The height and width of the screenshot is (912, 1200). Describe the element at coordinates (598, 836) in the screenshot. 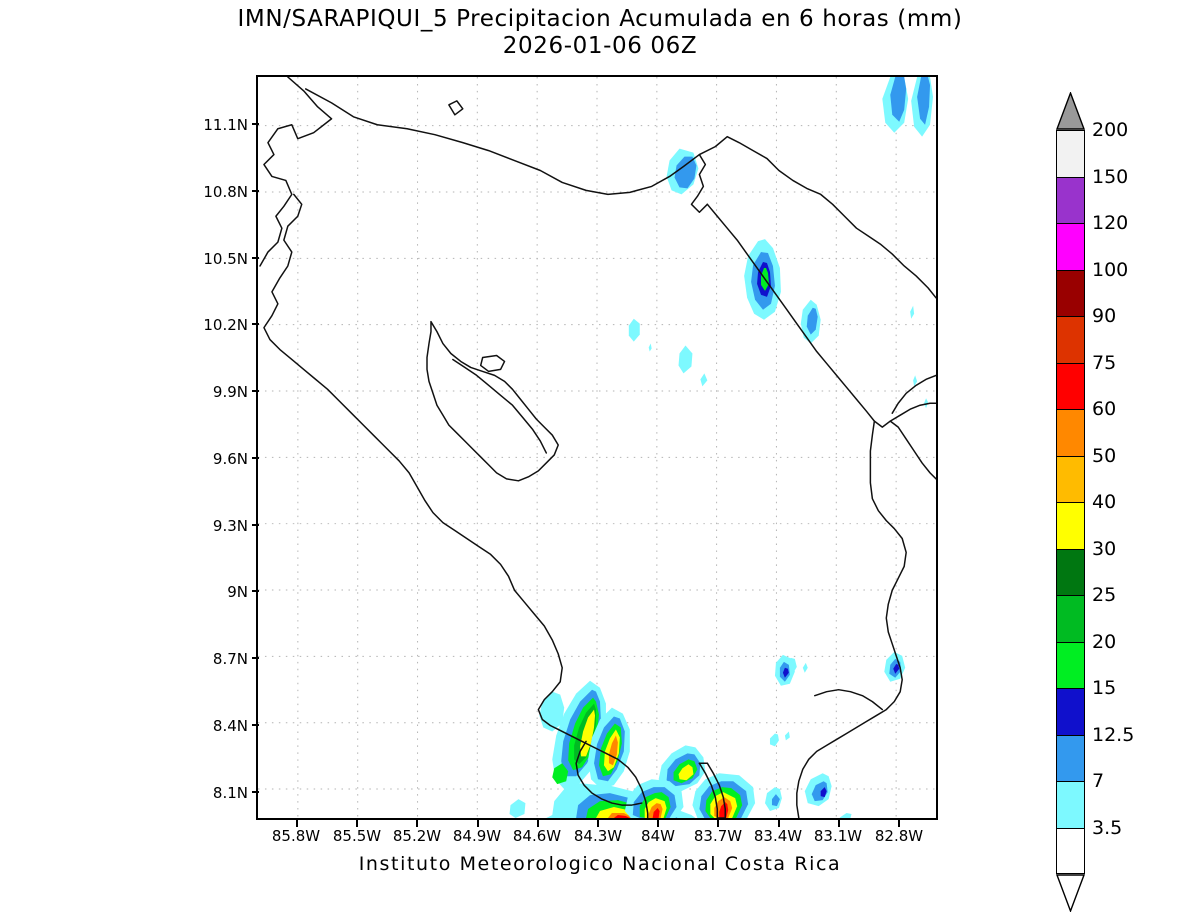

I see `x-tick-label: 84.3W` at that location.